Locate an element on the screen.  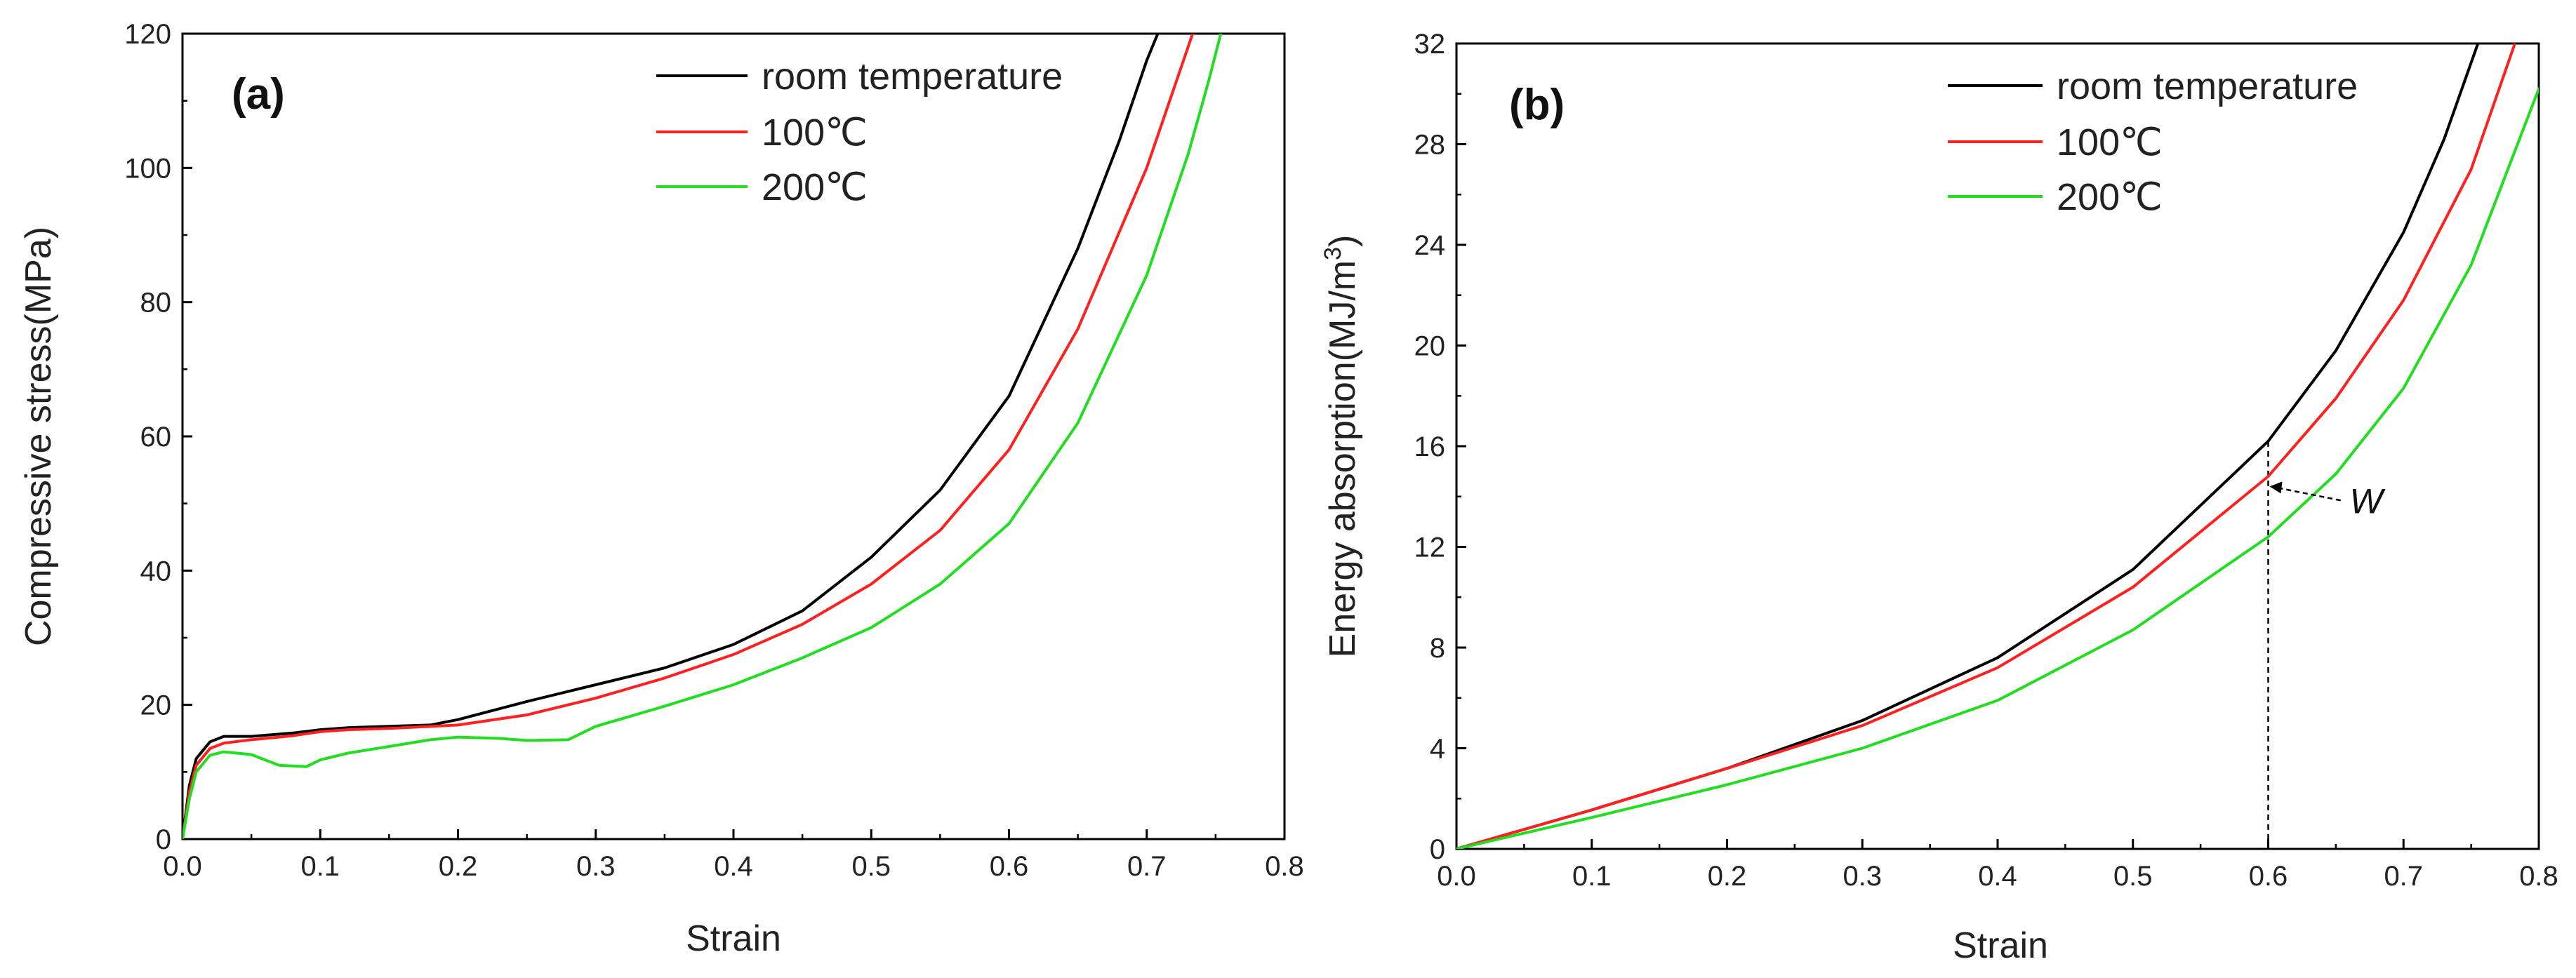
y-ticks-b: 0 4 8 12 16 20 24 28 32 is located at coordinates (1440, 447).